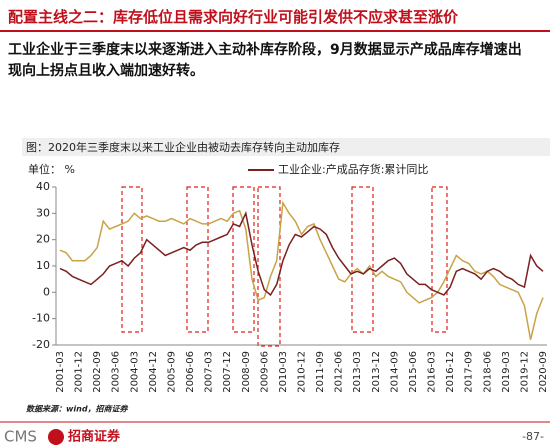 Image resolution: width=550 pixels, height=448 pixels. What do you see at coordinates (20, 437) in the screenshot?
I see `logo-text: CMS` at bounding box center [20, 437].